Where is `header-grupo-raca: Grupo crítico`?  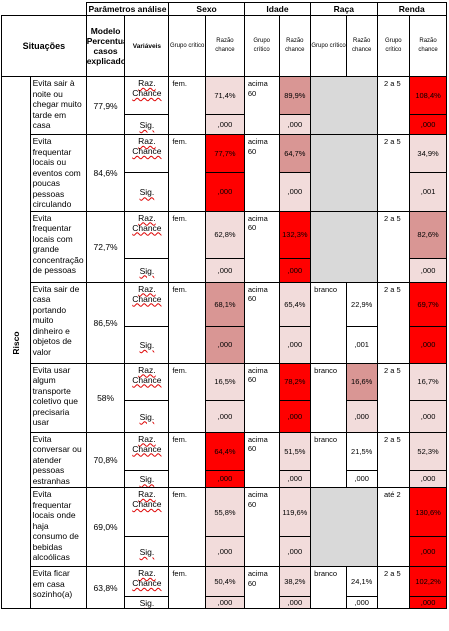 header-grupo-raca: Grupo crítico is located at coordinates (328, 46).